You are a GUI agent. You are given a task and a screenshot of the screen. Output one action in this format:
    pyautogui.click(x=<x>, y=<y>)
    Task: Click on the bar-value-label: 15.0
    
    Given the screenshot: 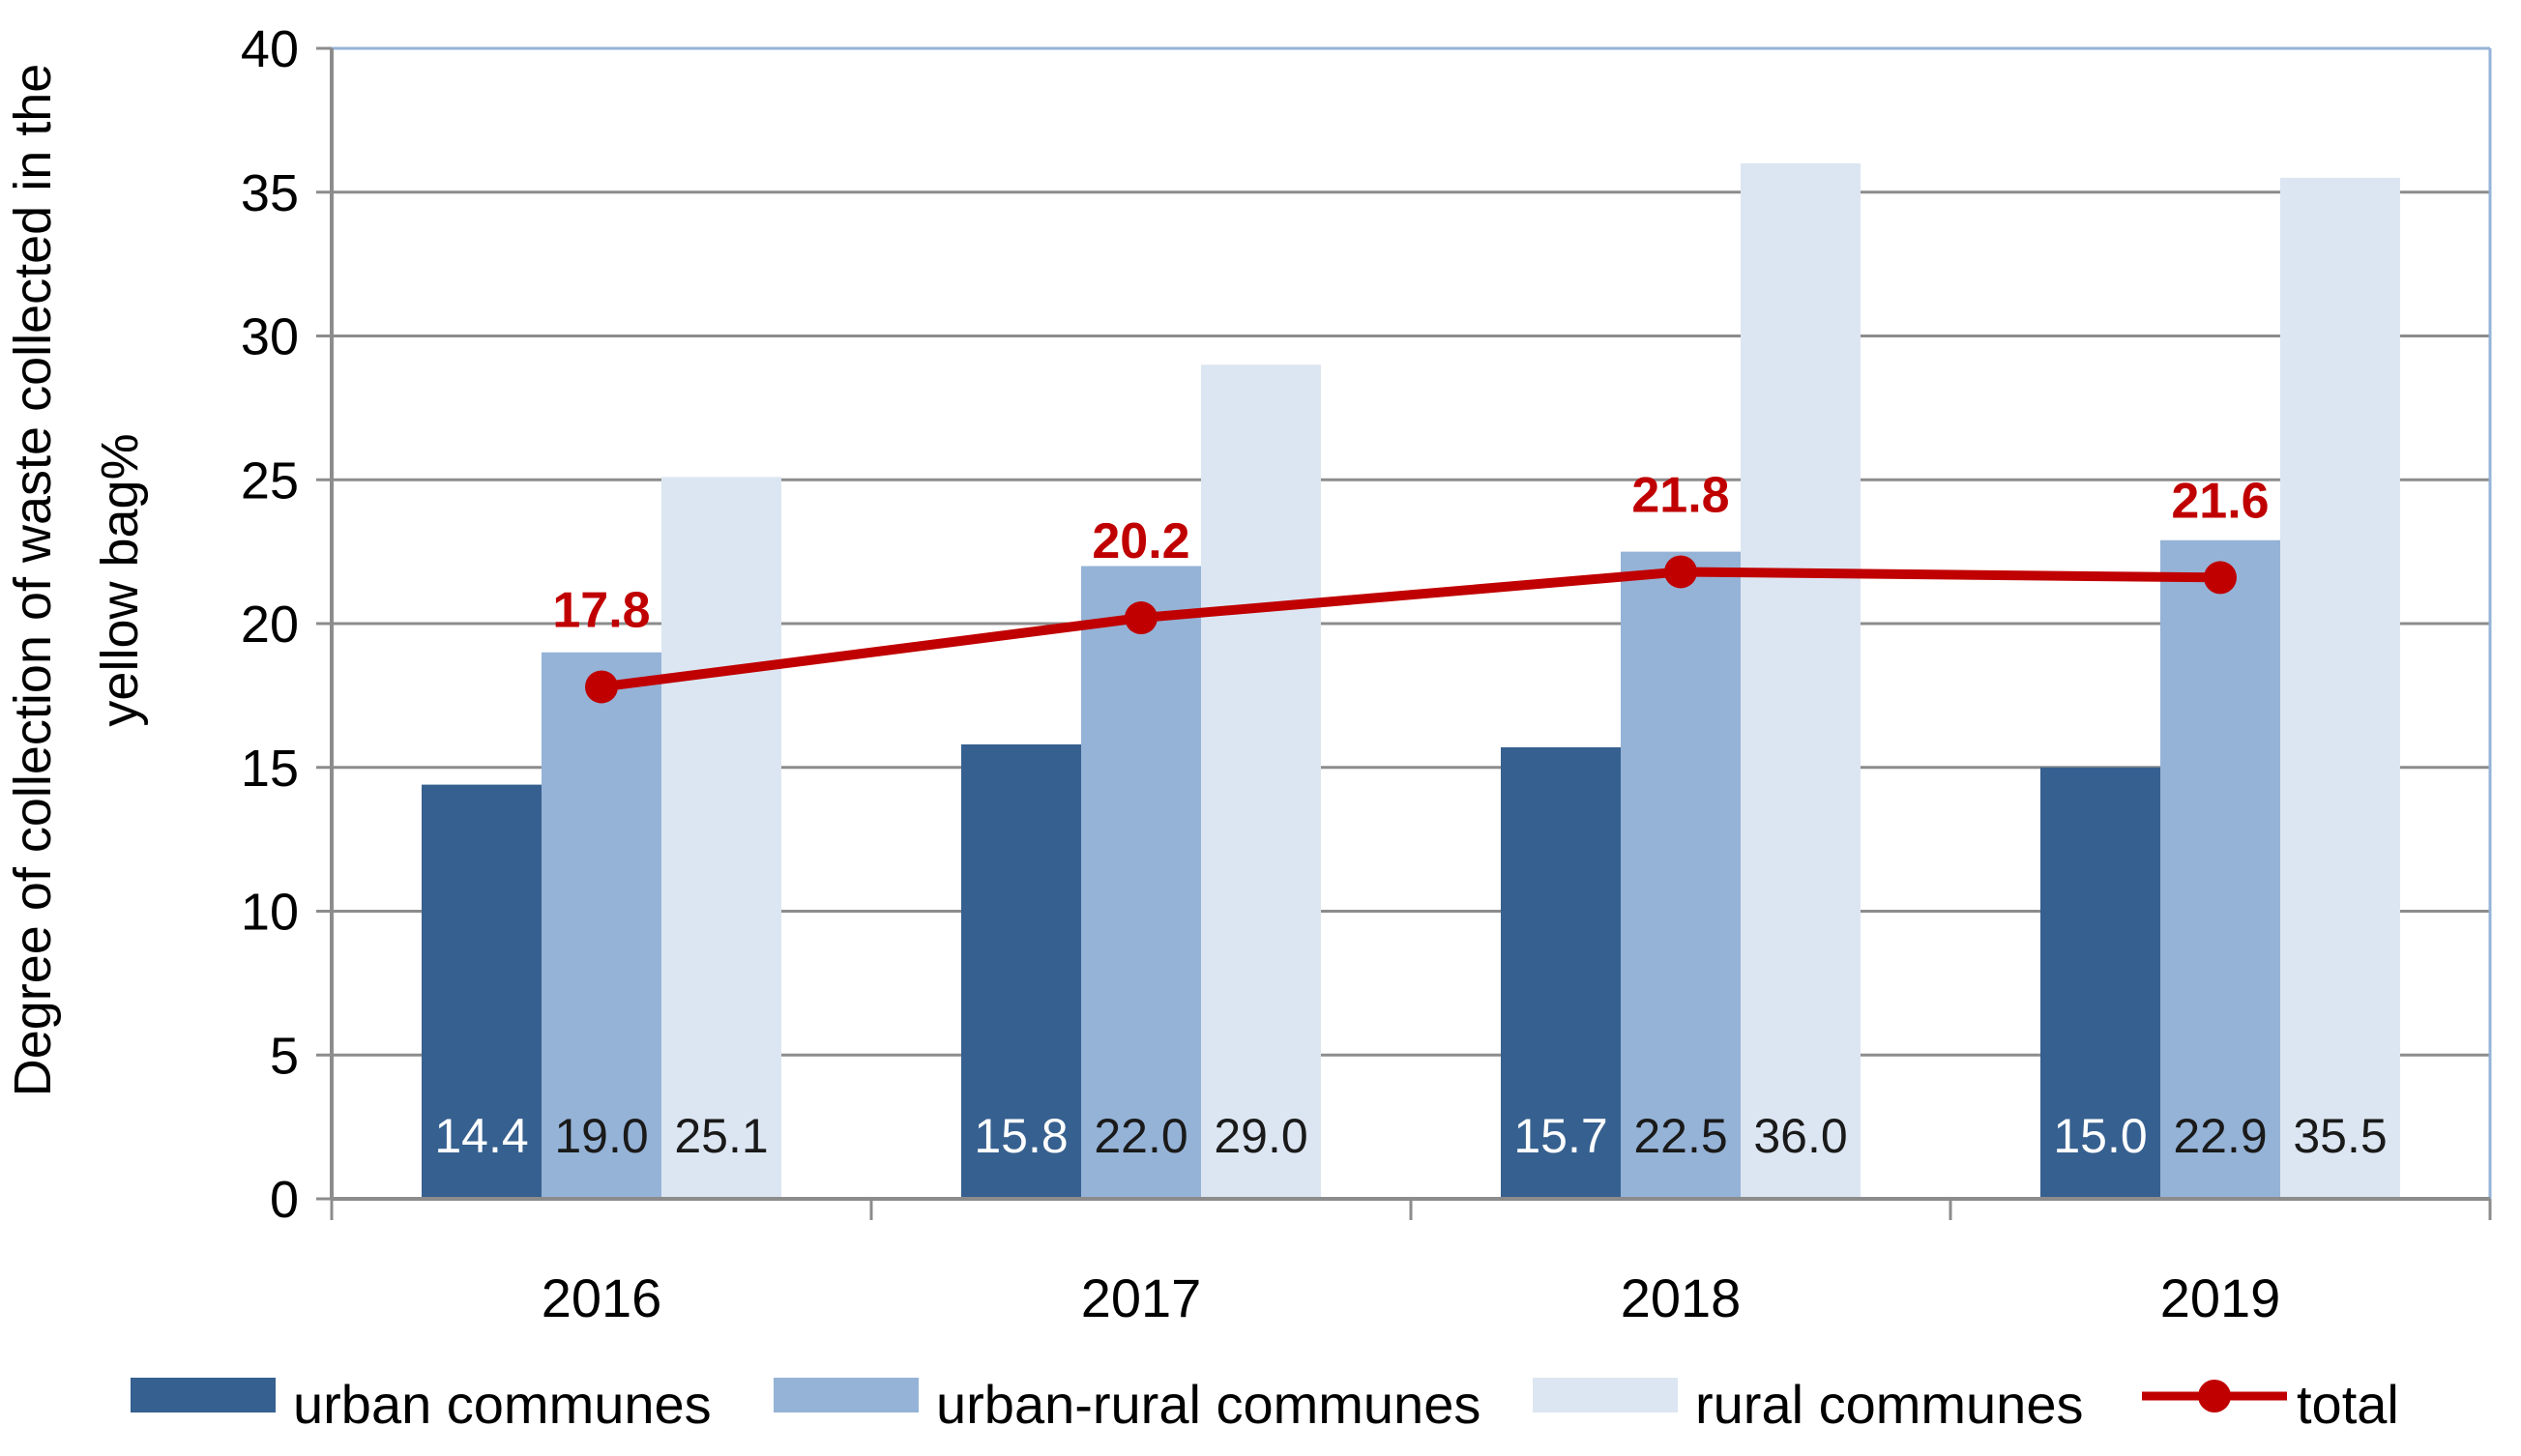 What is the action you would take?
    pyautogui.click(x=2100, y=1136)
    